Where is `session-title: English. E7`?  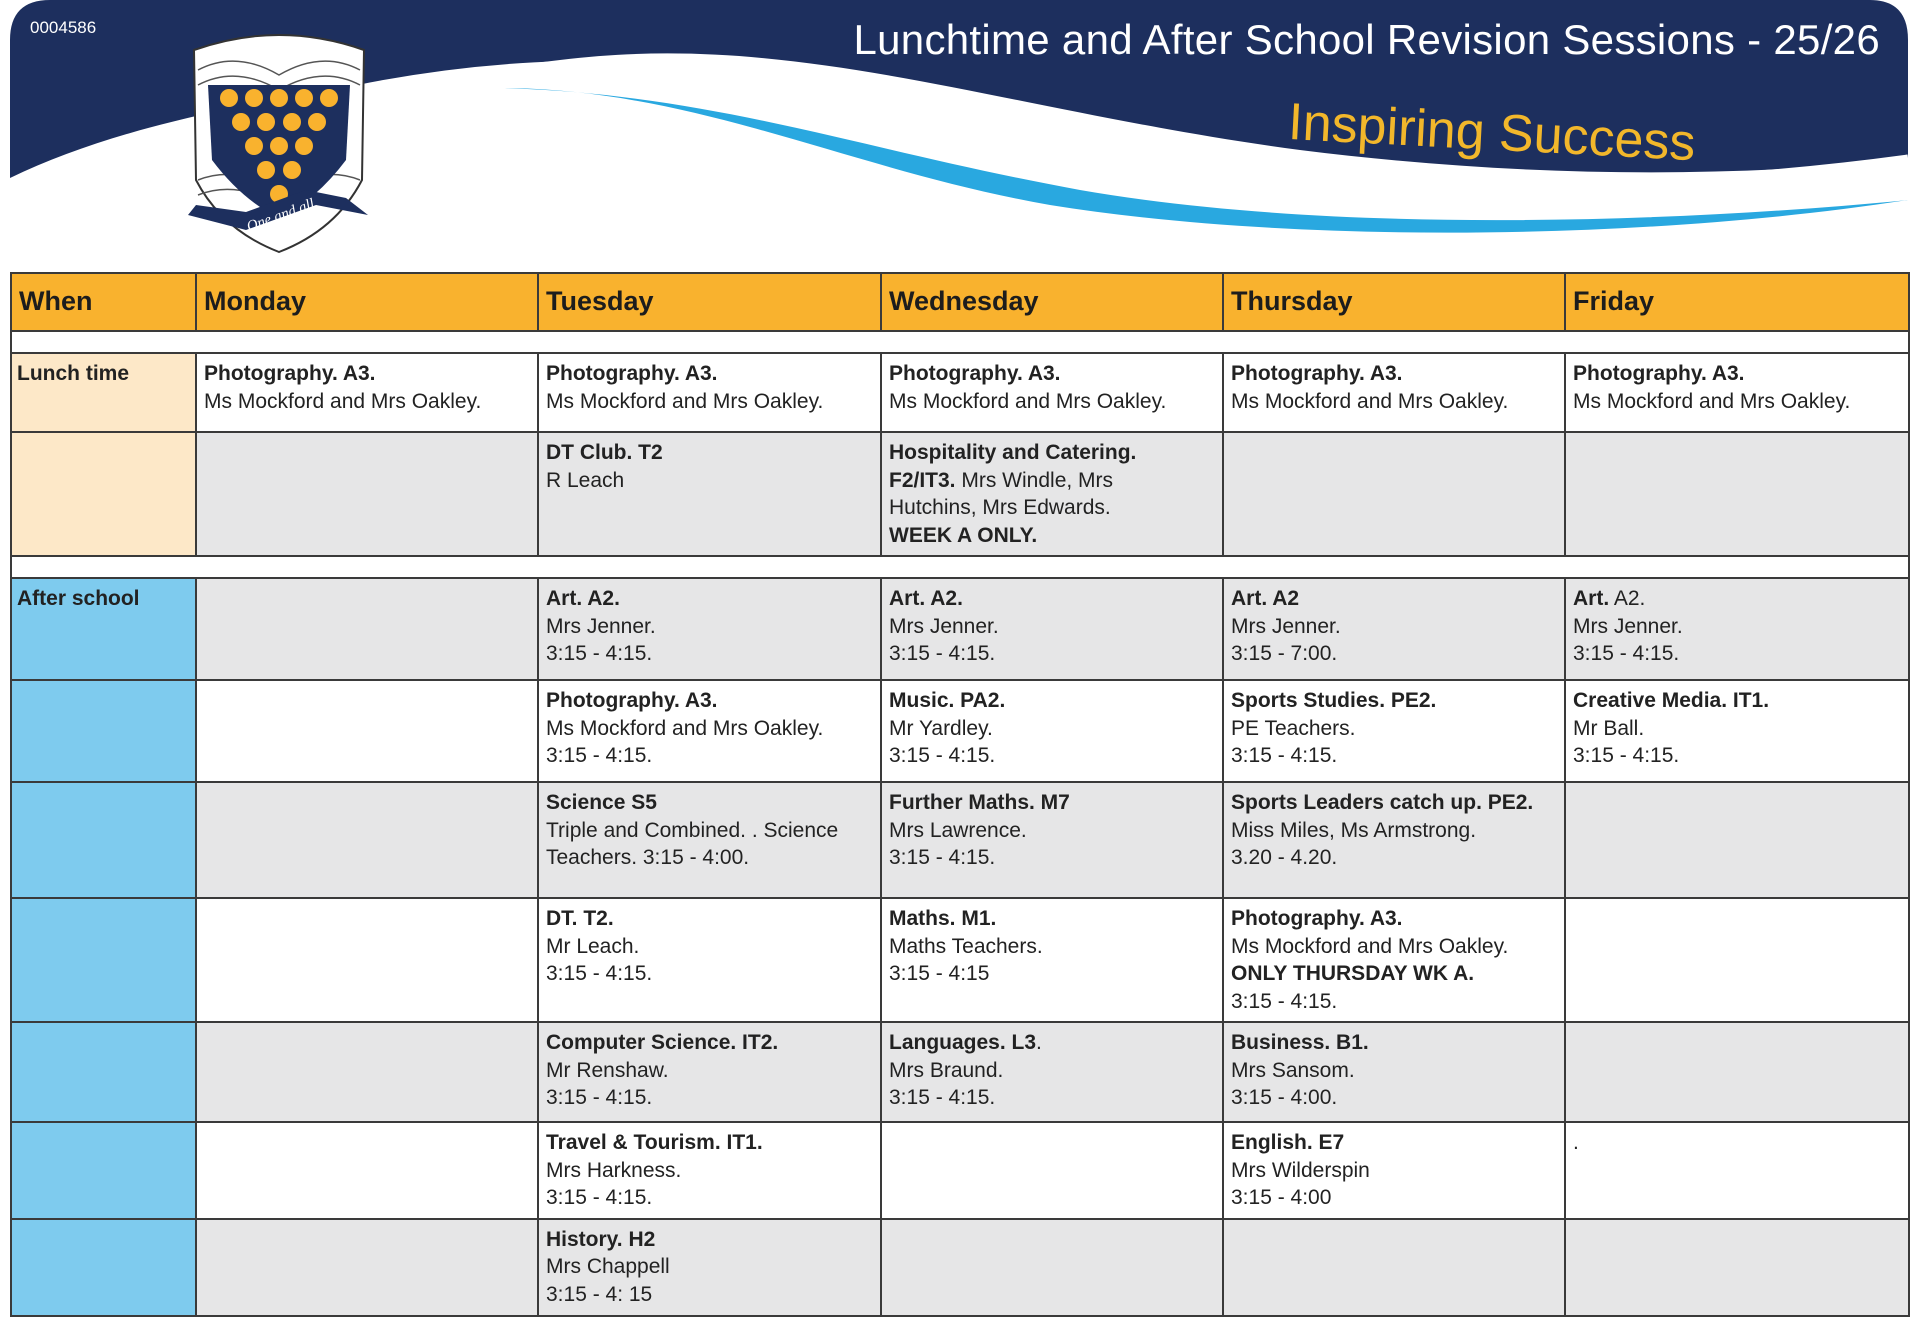 session-title: English. E7 is located at coordinates (1288, 1142).